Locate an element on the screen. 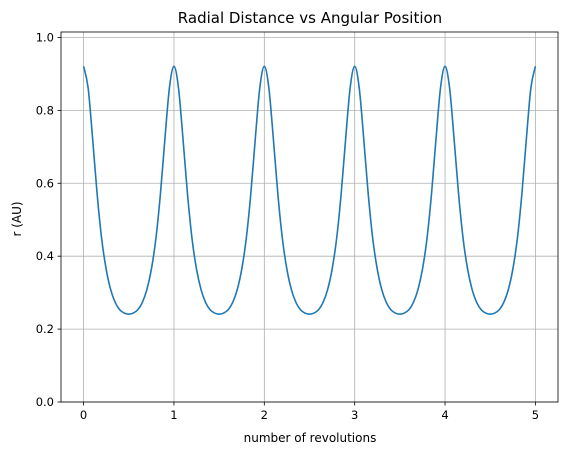 This screenshot has width=567, height=460. x-tick-label: 0 is located at coordinates (83, 415).